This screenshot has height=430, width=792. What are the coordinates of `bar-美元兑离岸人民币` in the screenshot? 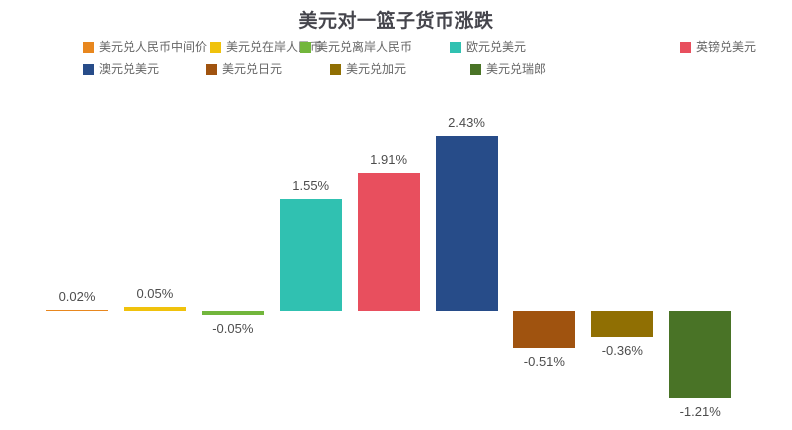 It's located at (232, 313).